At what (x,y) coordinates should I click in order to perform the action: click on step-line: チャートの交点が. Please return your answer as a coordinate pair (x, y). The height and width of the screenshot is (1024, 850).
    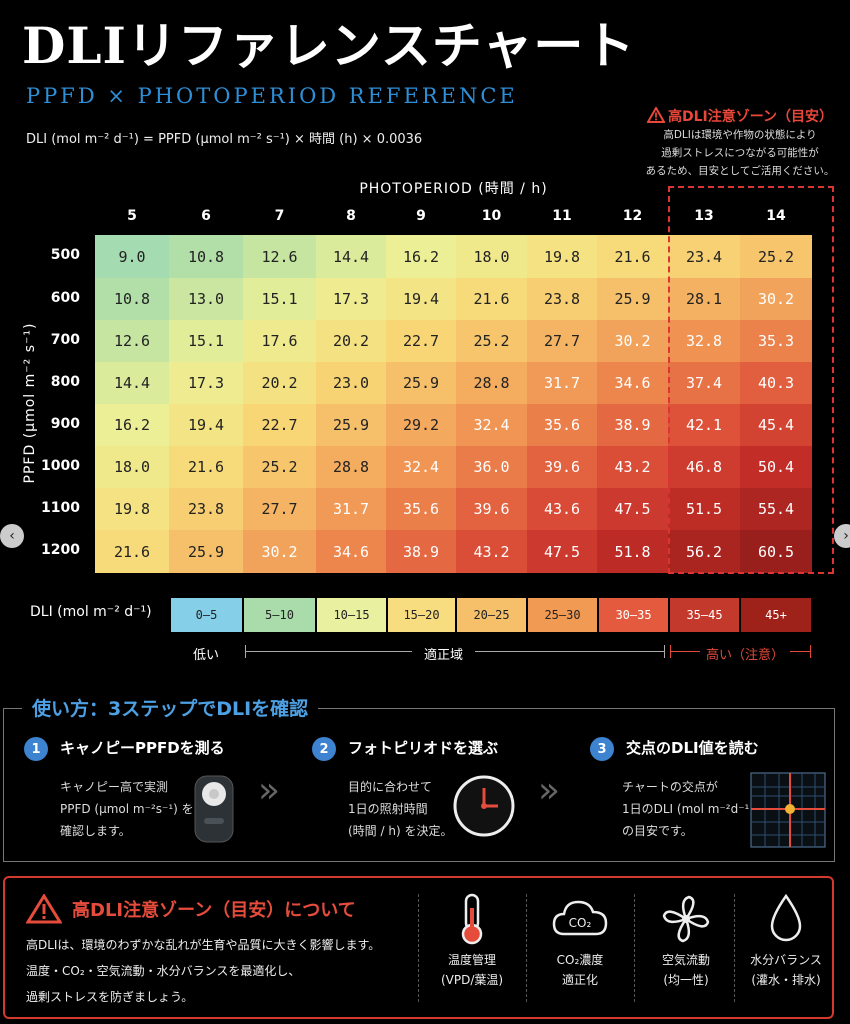
    Looking at the image, I should click on (670, 787).